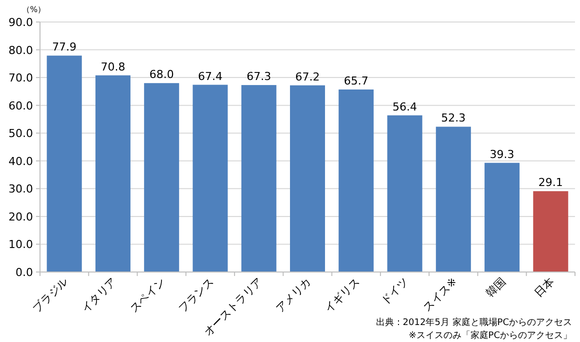  Describe the element at coordinates (113, 67) in the screenshot. I see `data-label: 70.8` at that location.